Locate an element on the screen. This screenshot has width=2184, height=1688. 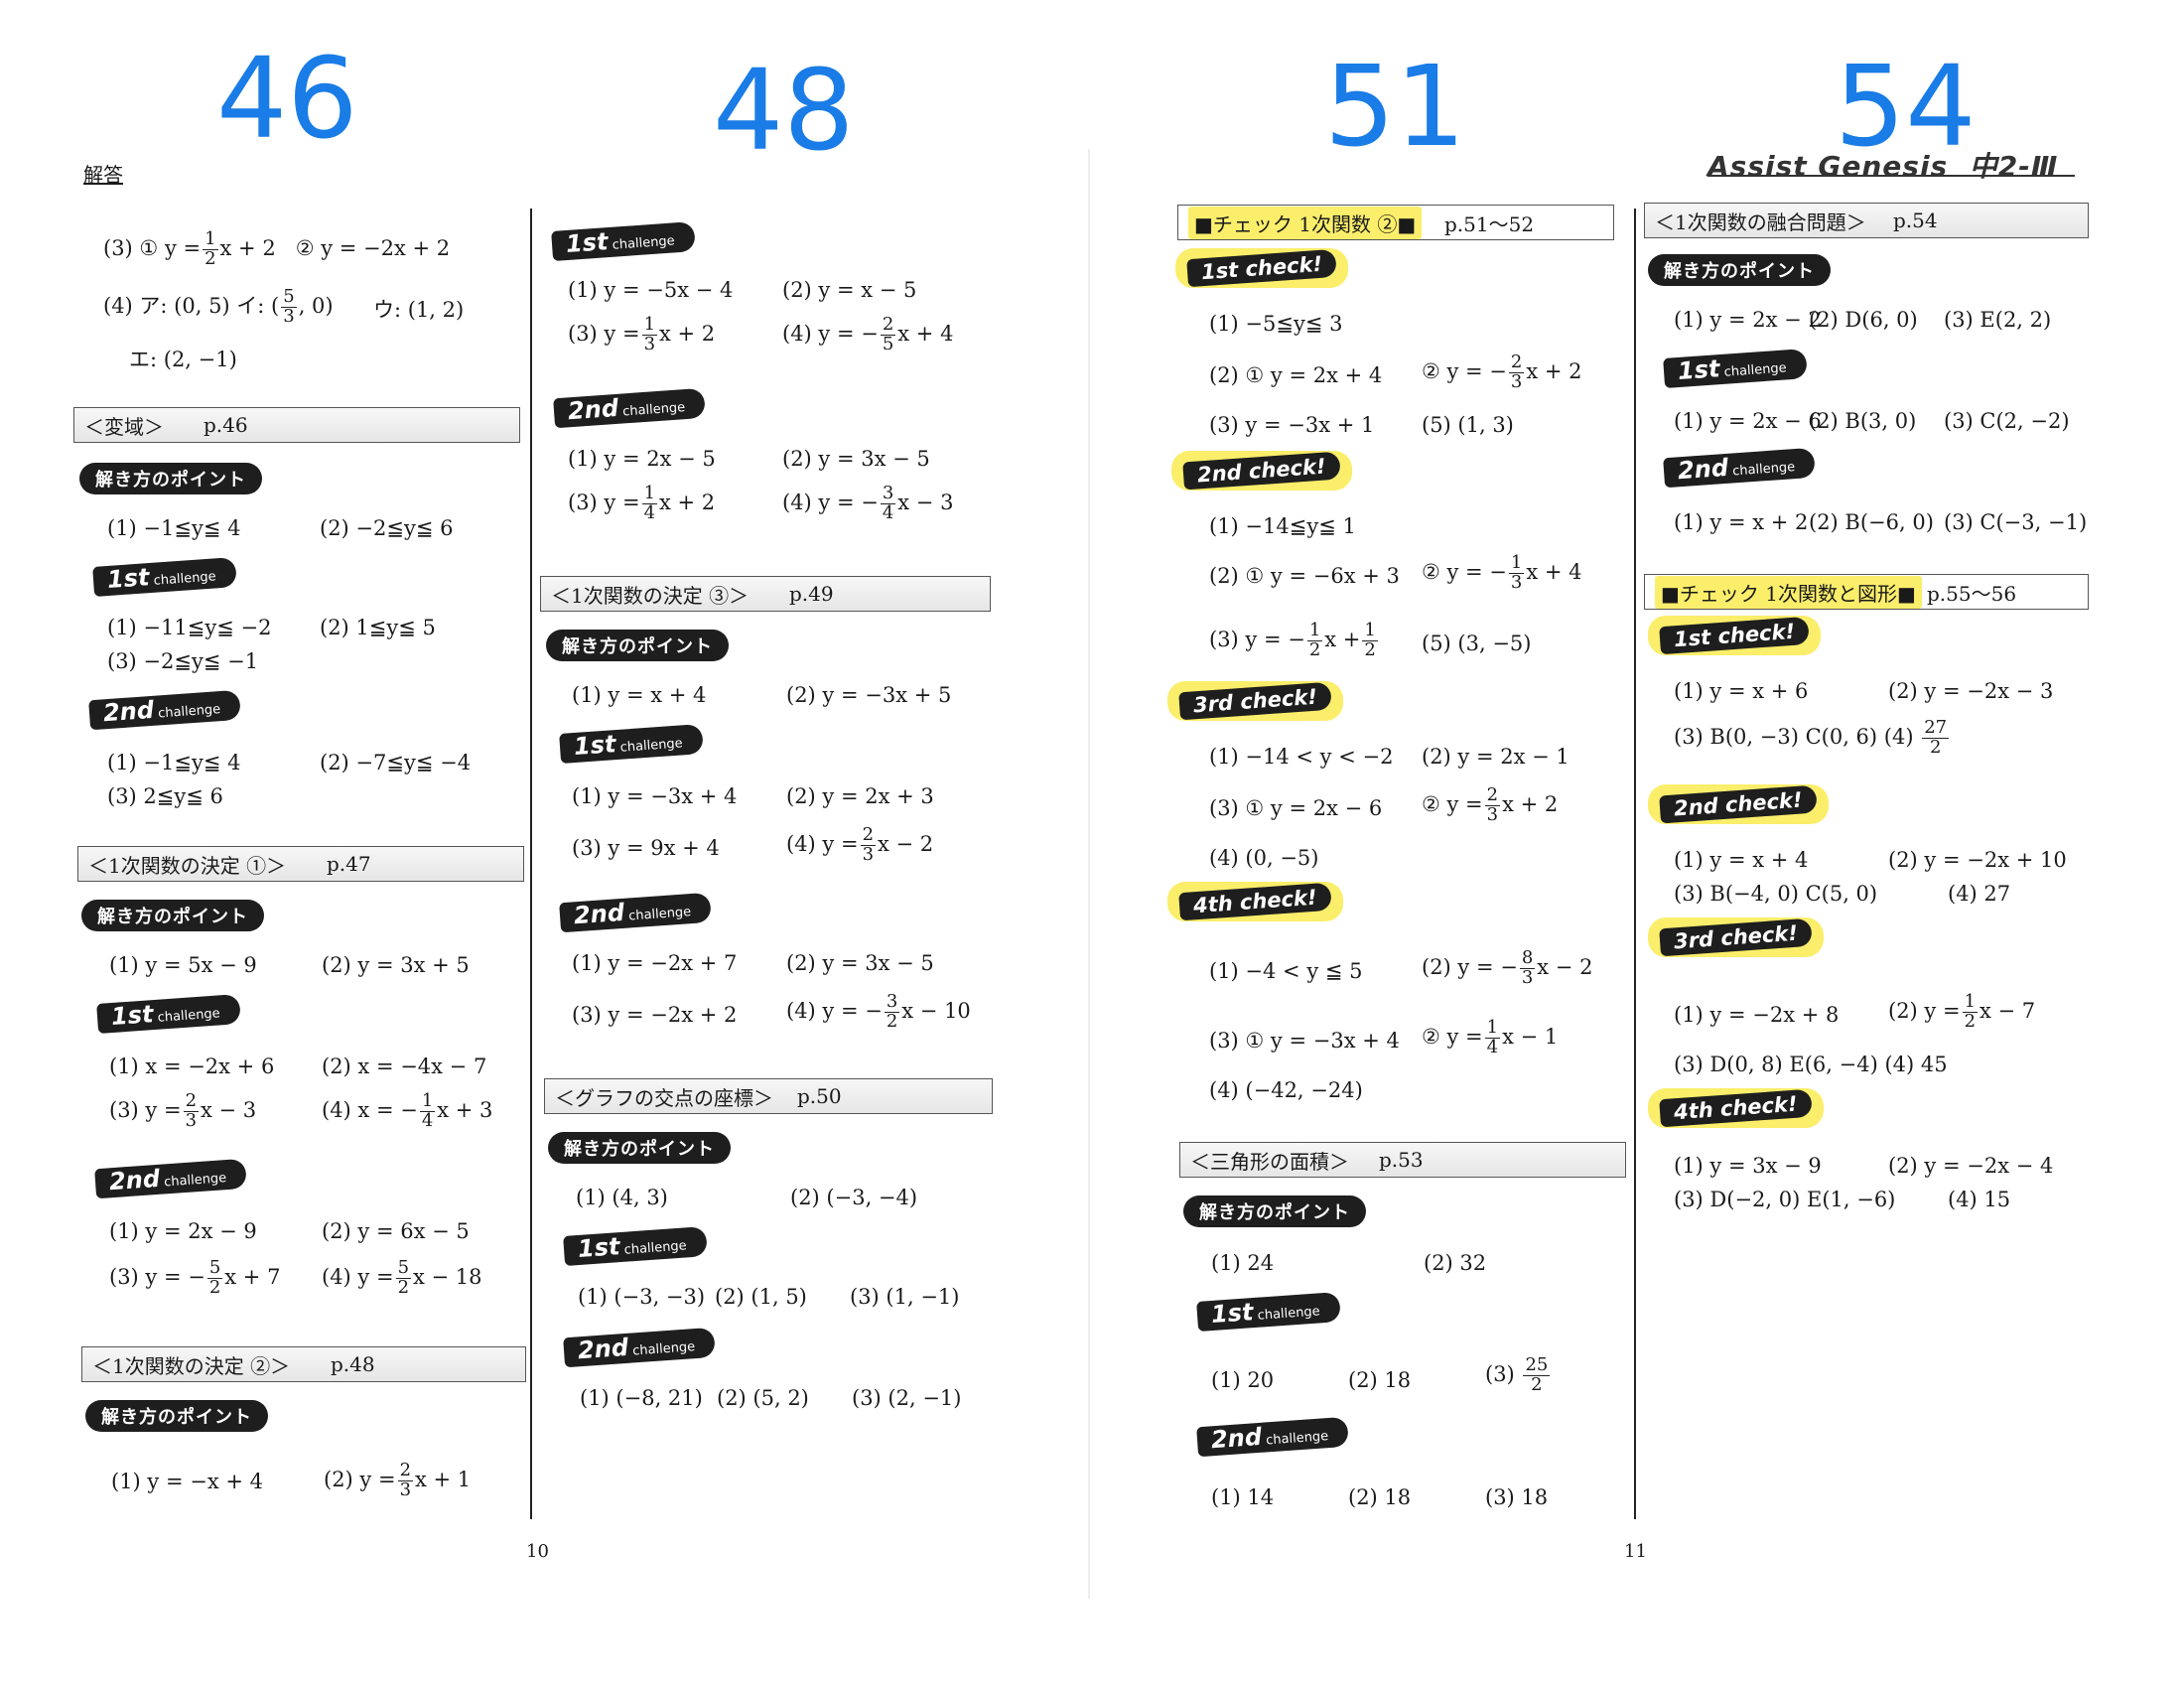
section-header-fusion-problems: ＜1次関数の融合問題＞ p.54 is located at coordinates (1866, 220).